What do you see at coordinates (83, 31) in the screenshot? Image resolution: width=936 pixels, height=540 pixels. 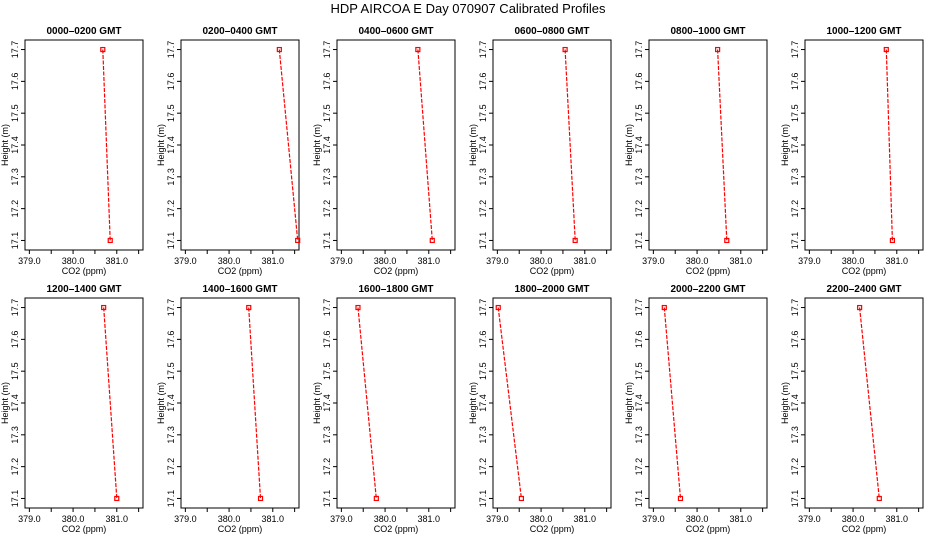 I see `panel-title: 0000–0200 GMT` at bounding box center [83, 31].